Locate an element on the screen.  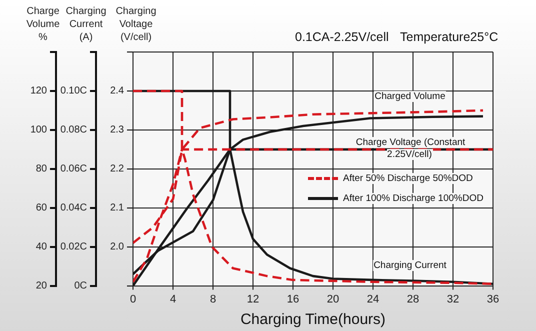
chart-title: 0.1CA-2.25V/cell is located at coordinates (342, 37).